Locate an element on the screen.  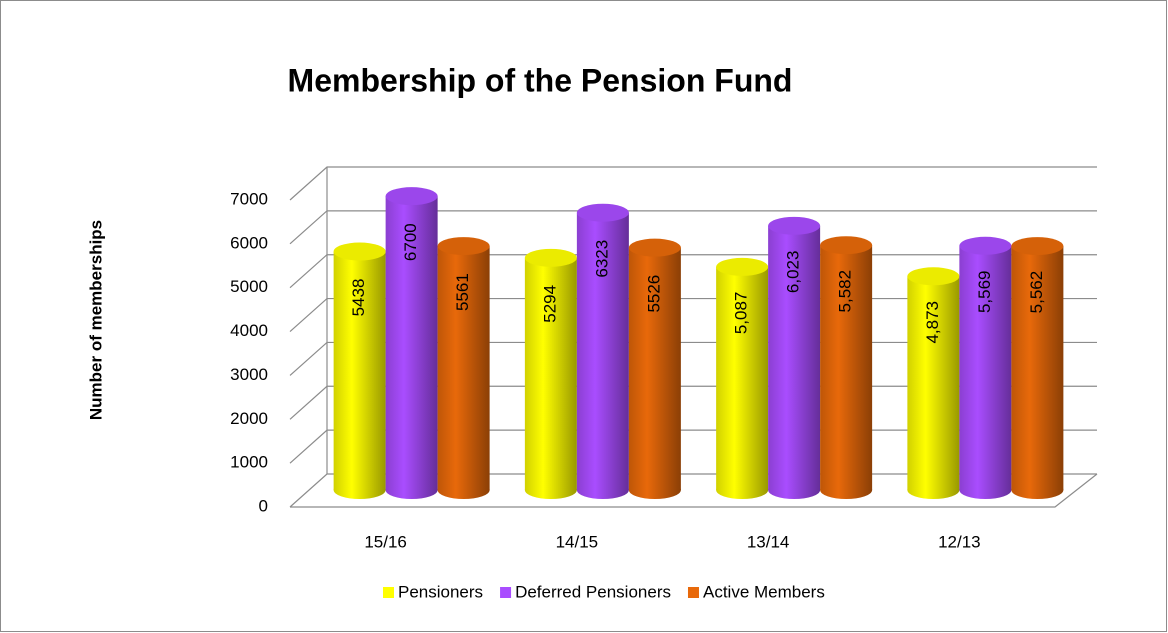
value-label: 6,023 is located at coordinates (793, 272).